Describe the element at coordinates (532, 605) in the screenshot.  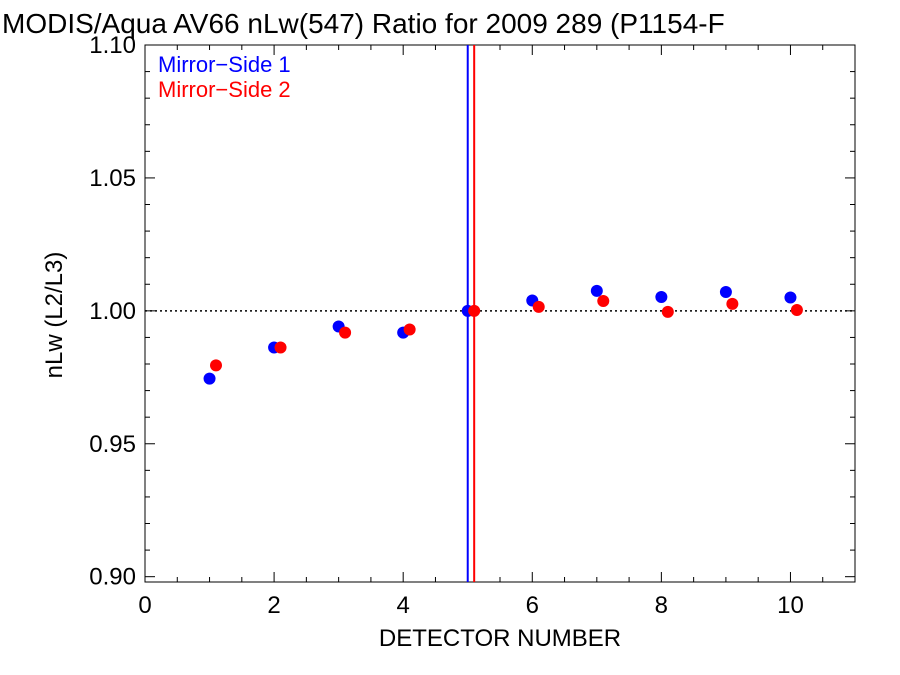
I see `x-tick-label: 6` at that location.